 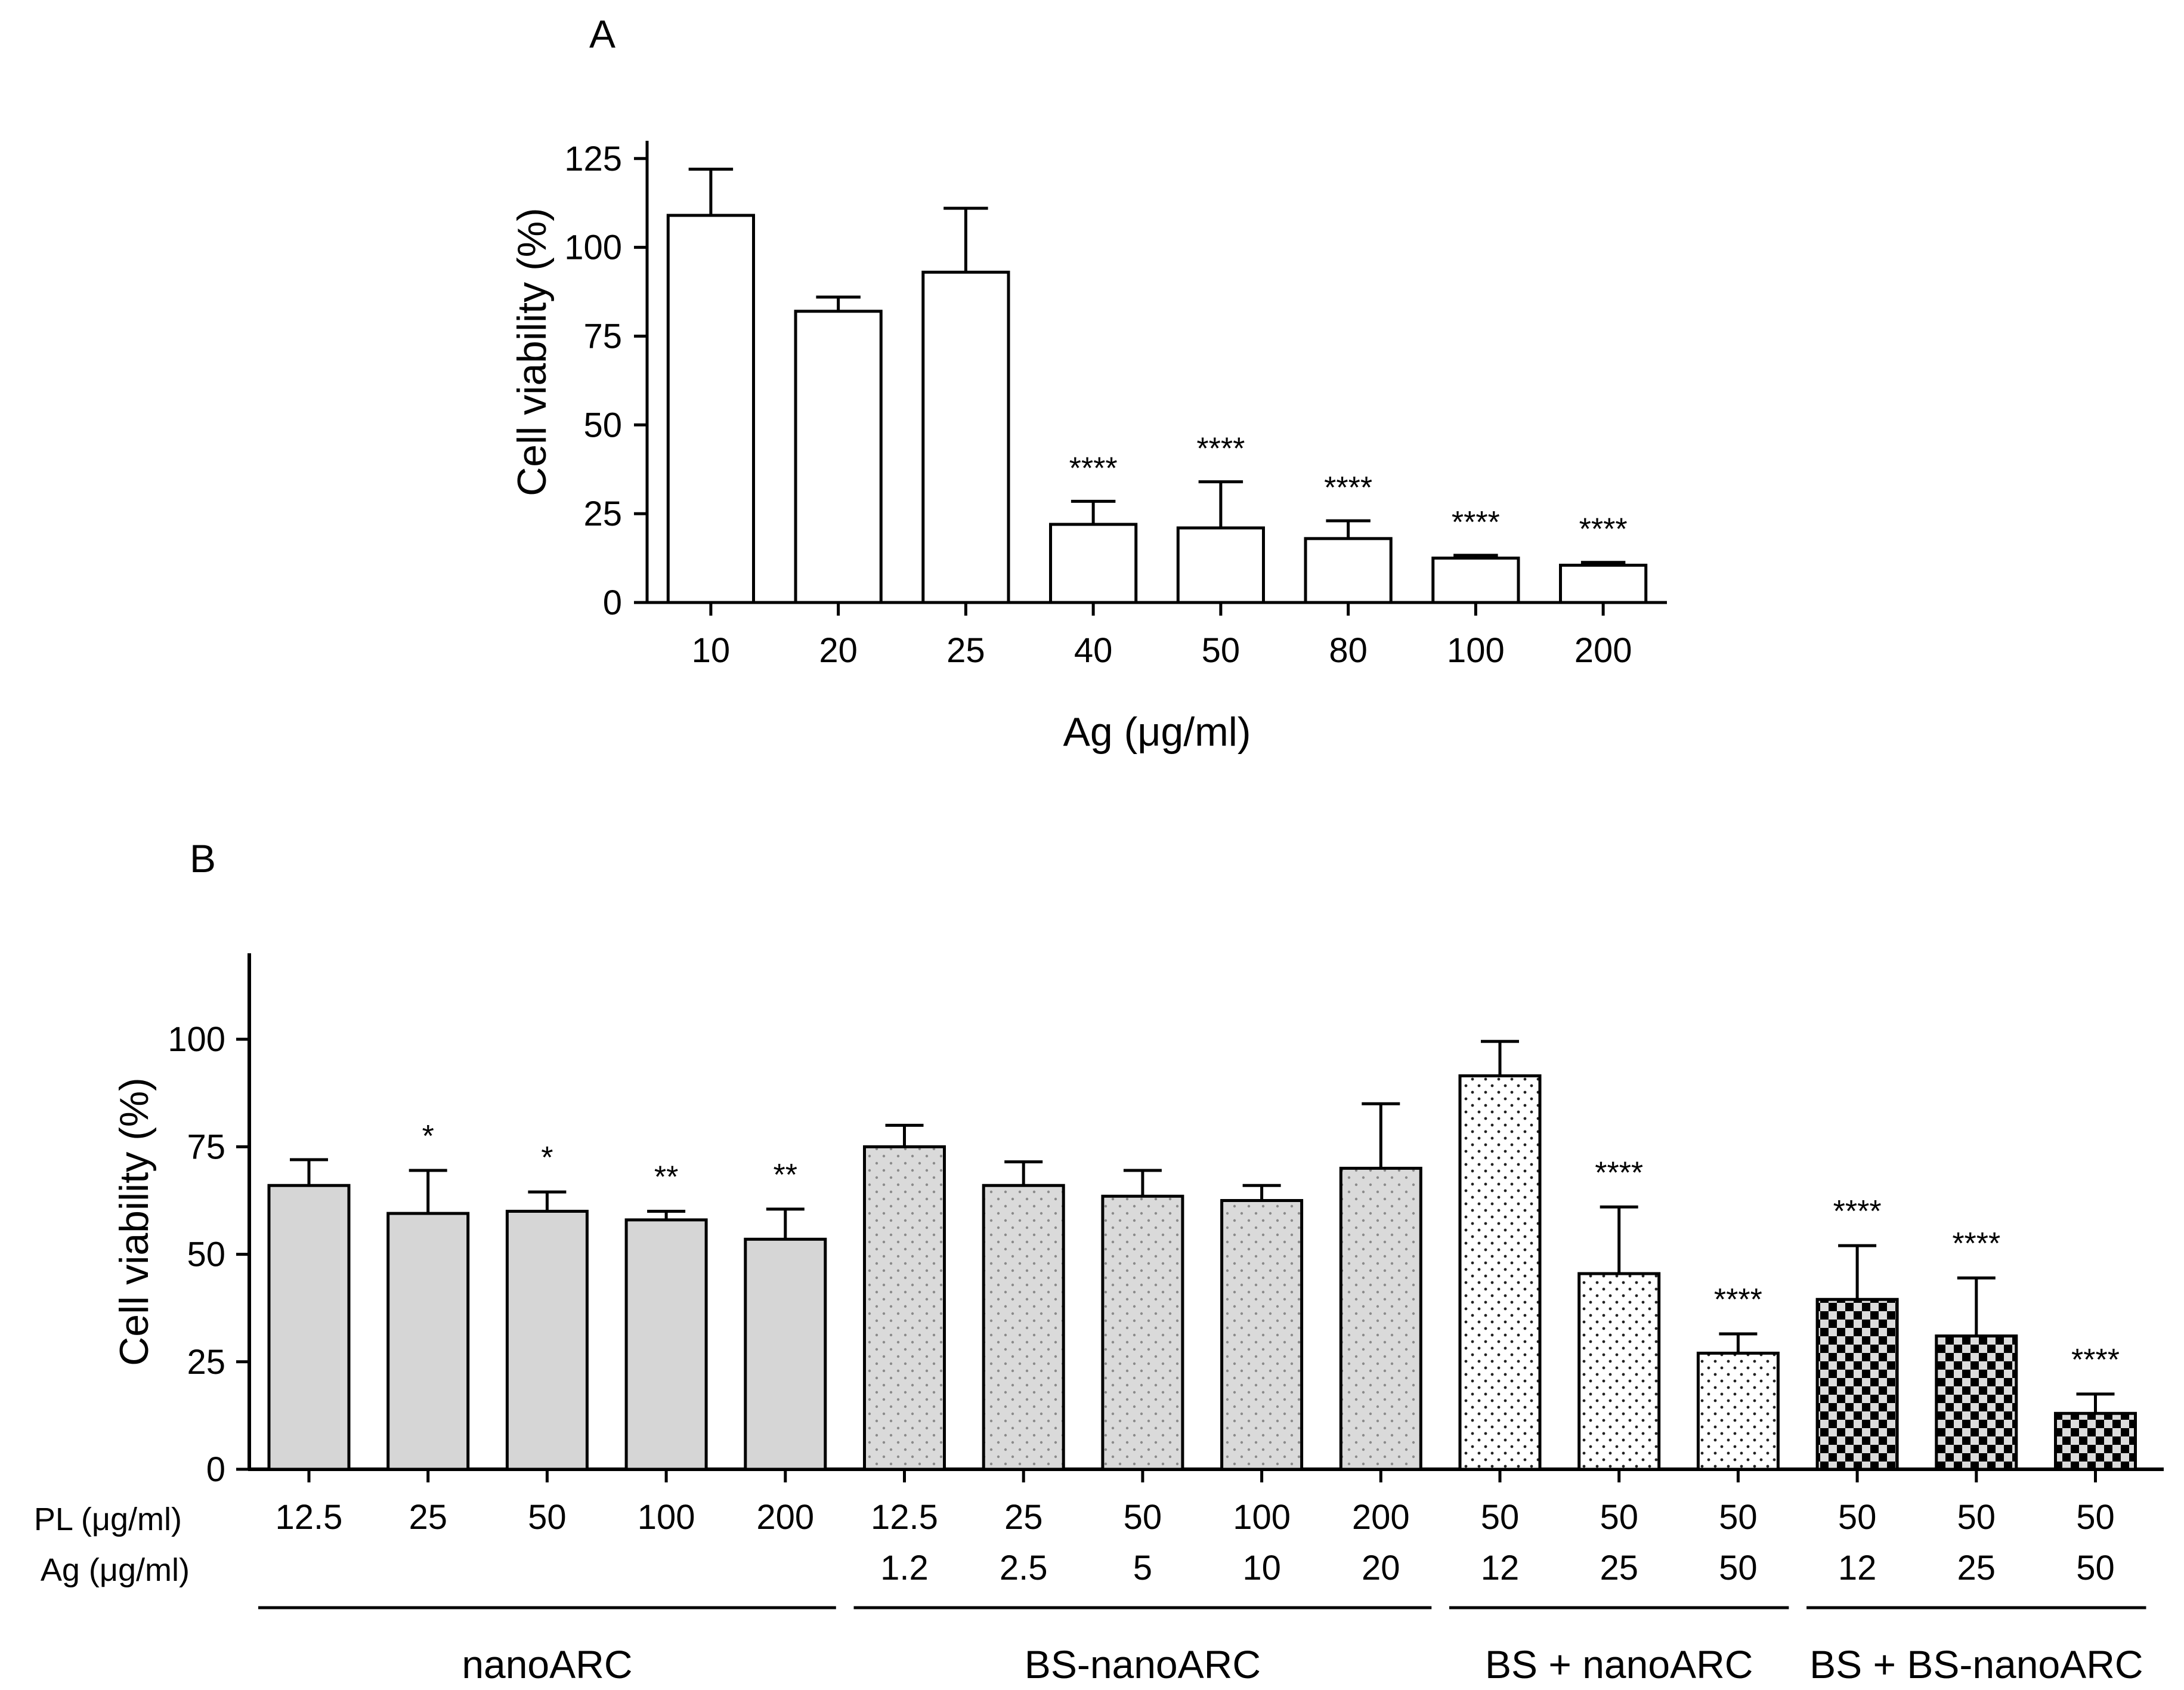 I want to click on panel-a-y-tick-label: 100, so click(x=593, y=247).